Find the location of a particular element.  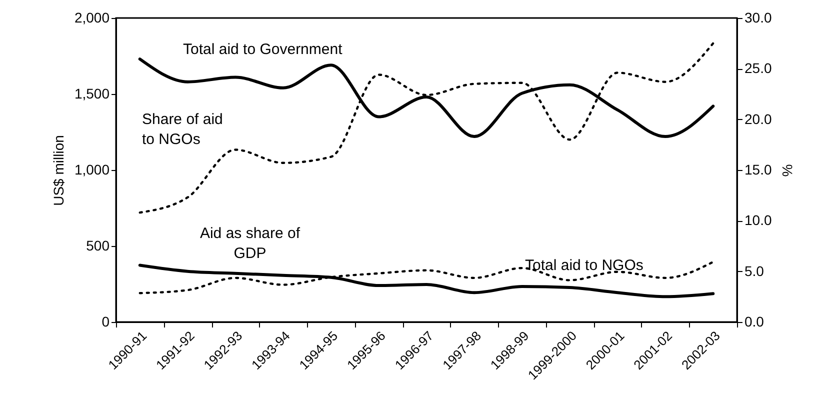

y-tick-label: 1,000 is located at coordinates (92, 170).